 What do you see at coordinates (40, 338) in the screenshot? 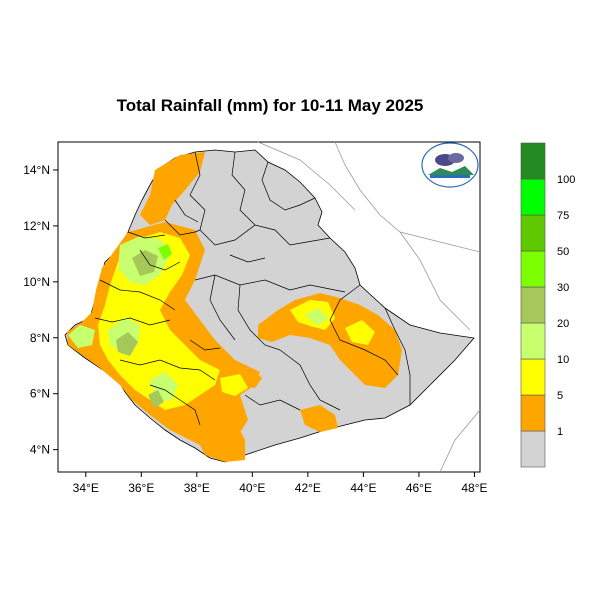
I see `y-tick-label: 8°N` at bounding box center [40, 338].